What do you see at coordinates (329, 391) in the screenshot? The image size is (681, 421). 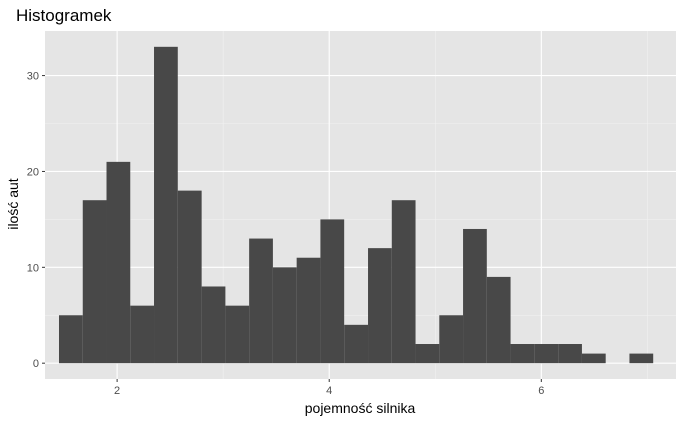 I see `x-tick-label: 4` at bounding box center [329, 391].